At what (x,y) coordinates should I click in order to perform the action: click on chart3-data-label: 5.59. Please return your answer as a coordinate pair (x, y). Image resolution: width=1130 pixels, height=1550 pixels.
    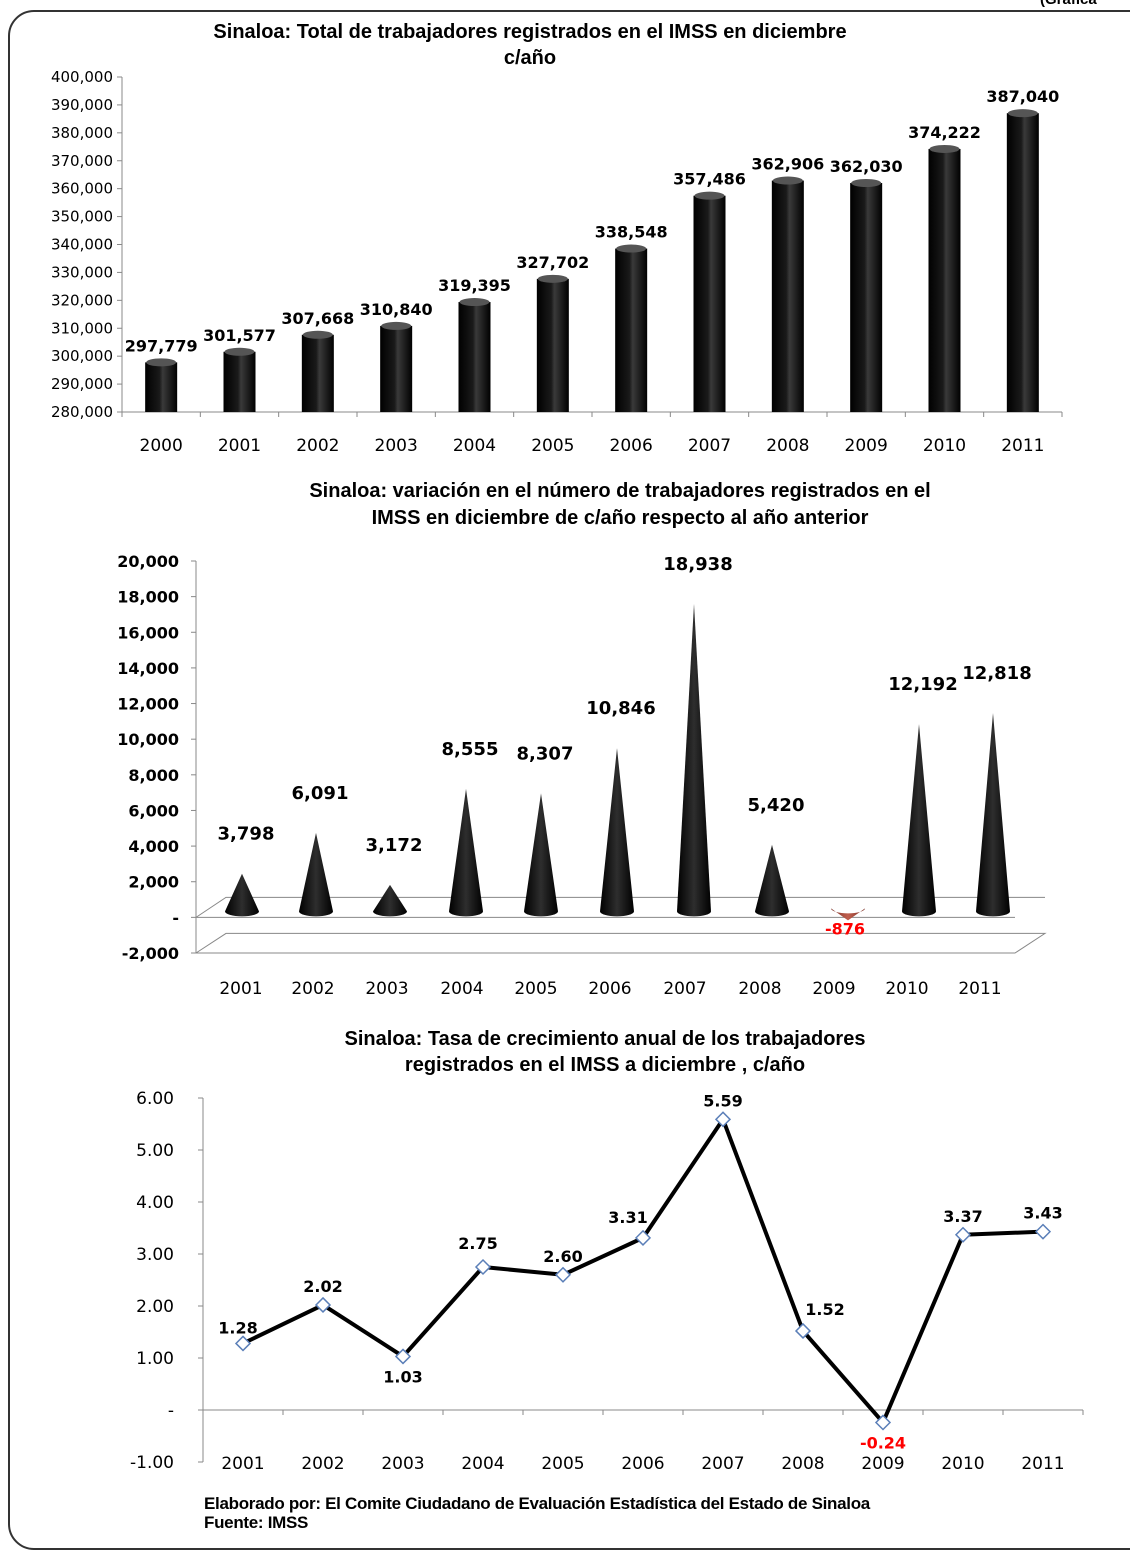
    Looking at the image, I should click on (722, 1100).